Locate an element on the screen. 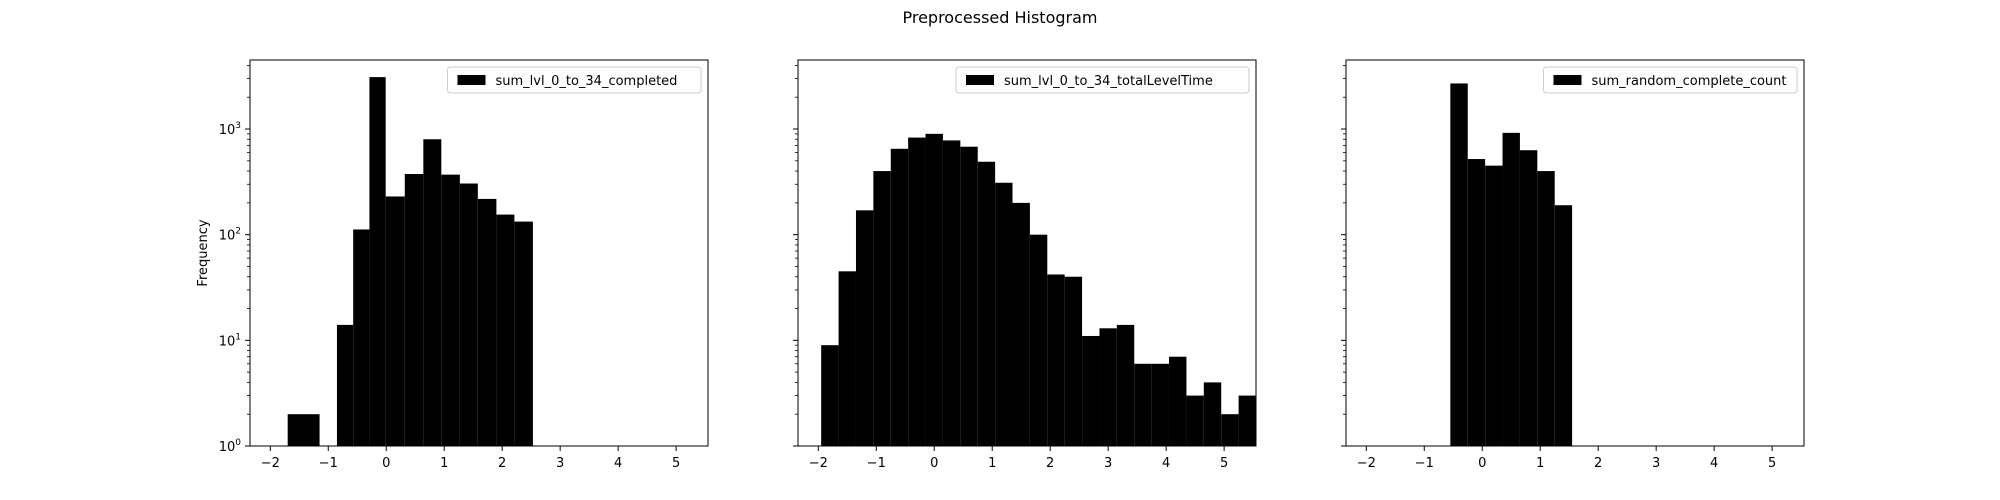 The width and height of the screenshot is (2000, 500). legend-label: sum_lvl_0_to_34_completed is located at coordinates (587, 81).